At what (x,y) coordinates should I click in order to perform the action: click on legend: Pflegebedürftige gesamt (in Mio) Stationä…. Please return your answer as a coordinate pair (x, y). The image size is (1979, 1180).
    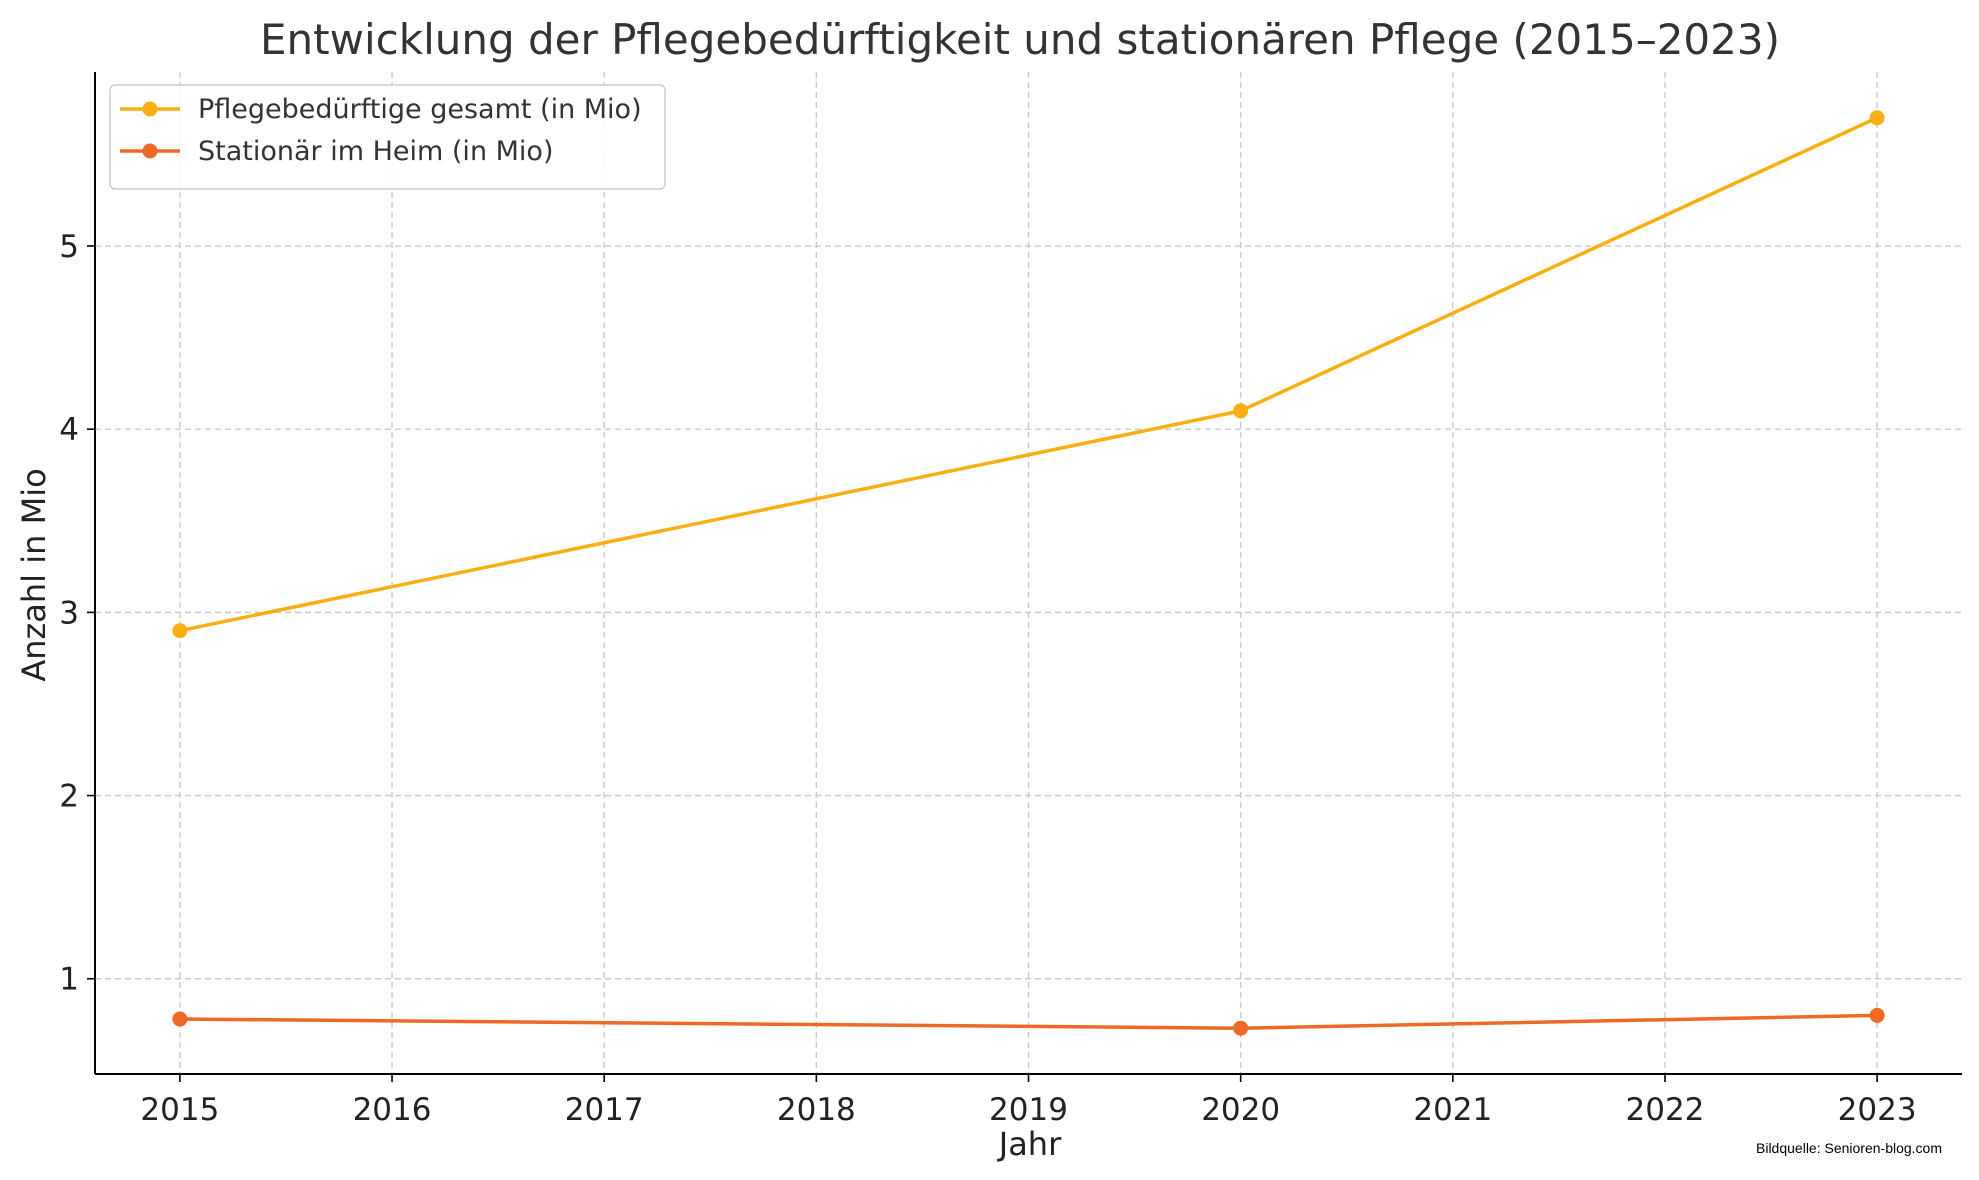
    Looking at the image, I should click on (387, 137).